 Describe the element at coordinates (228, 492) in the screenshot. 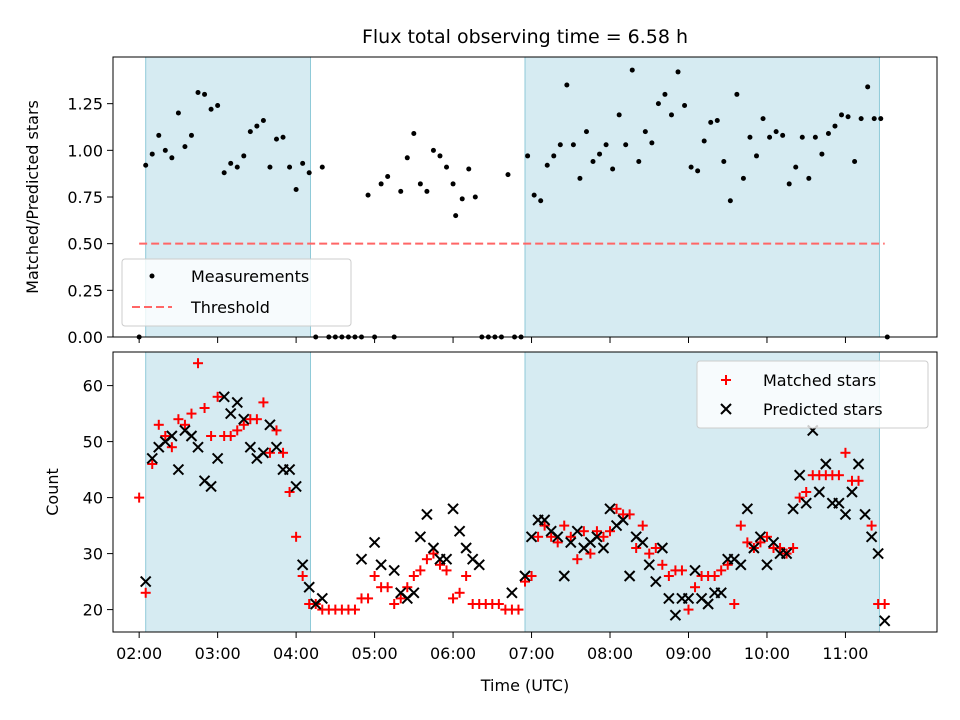

I see `bottom-shaded-region` at that location.